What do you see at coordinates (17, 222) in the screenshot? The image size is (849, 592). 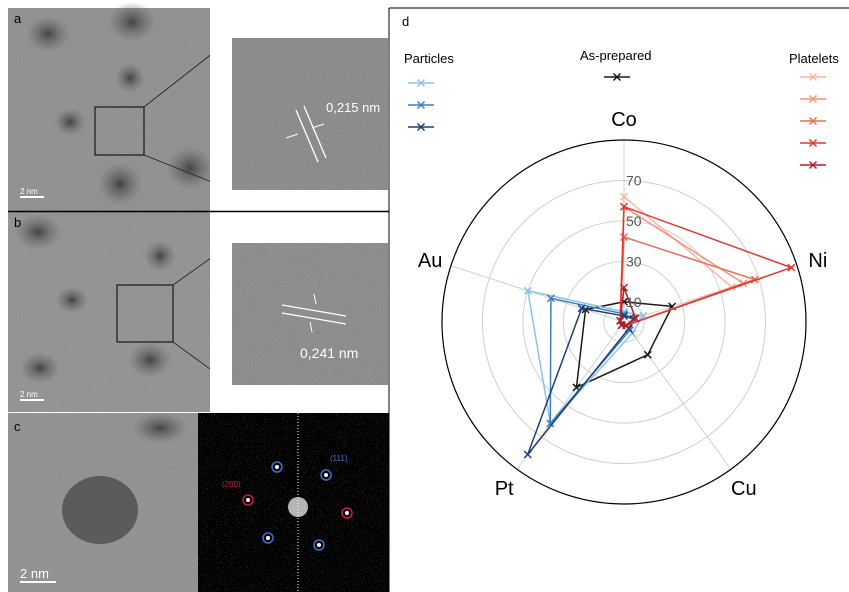 I see `panel-letter-b: b` at bounding box center [17, 222].